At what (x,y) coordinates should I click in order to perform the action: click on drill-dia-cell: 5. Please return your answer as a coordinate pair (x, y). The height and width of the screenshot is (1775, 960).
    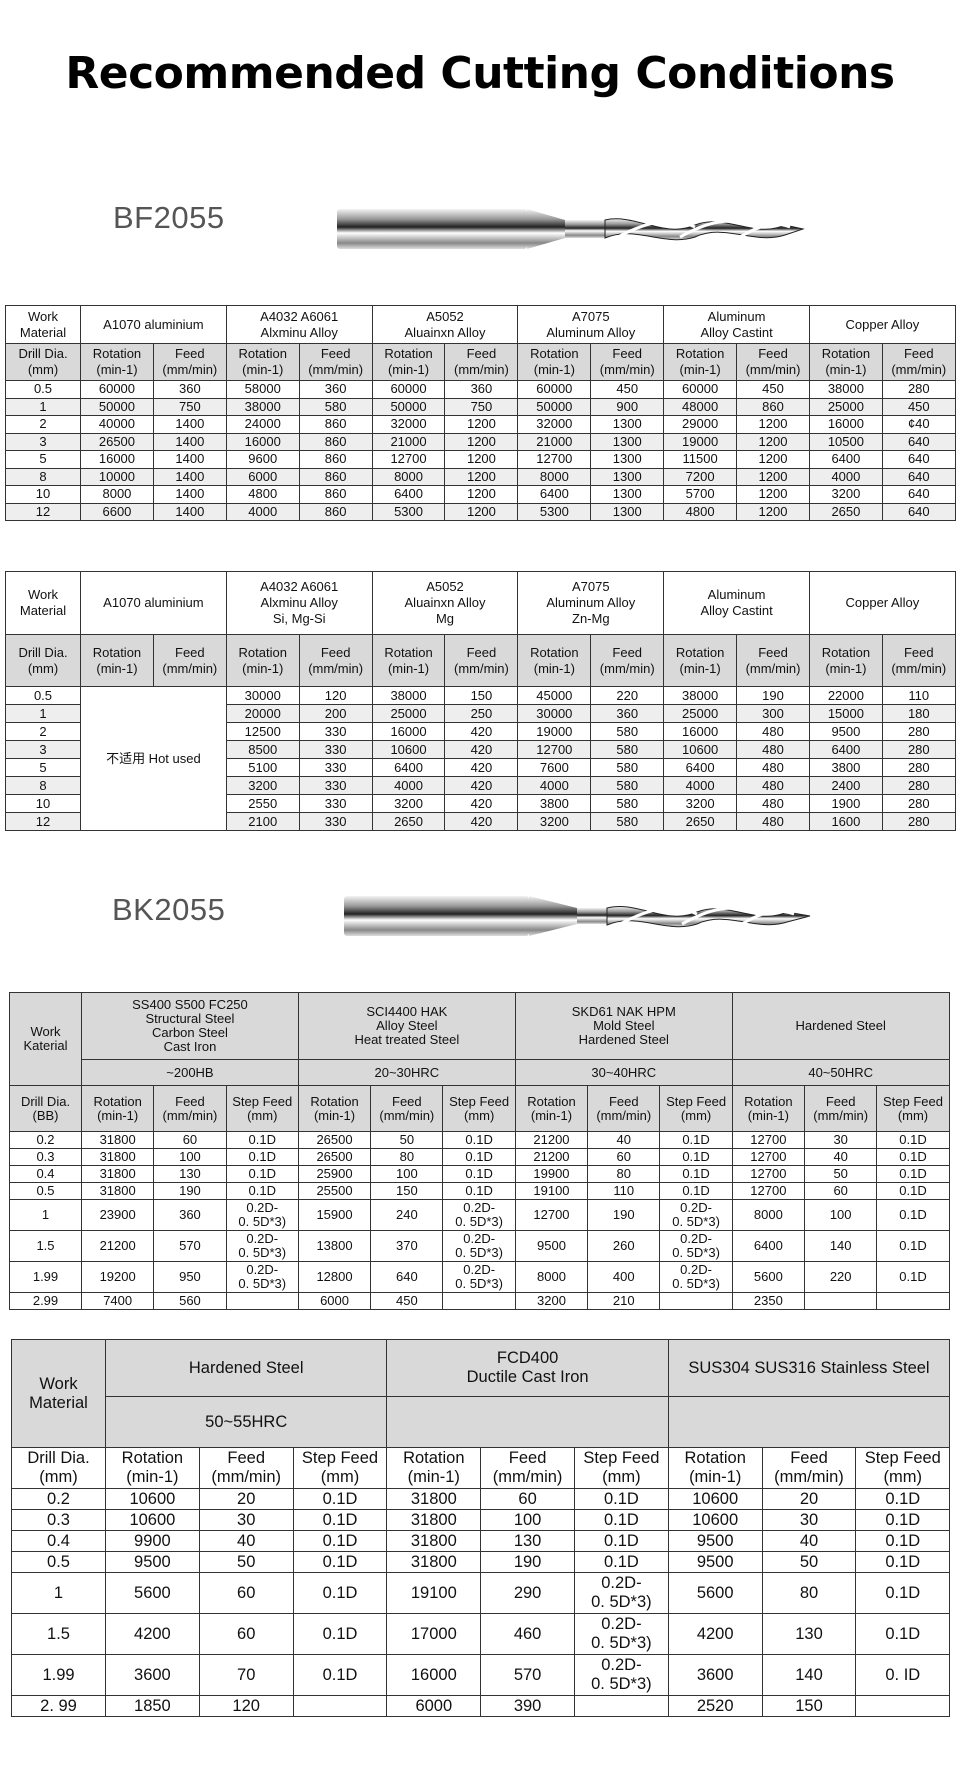
    Looking at the image, I should click on (43, 767).